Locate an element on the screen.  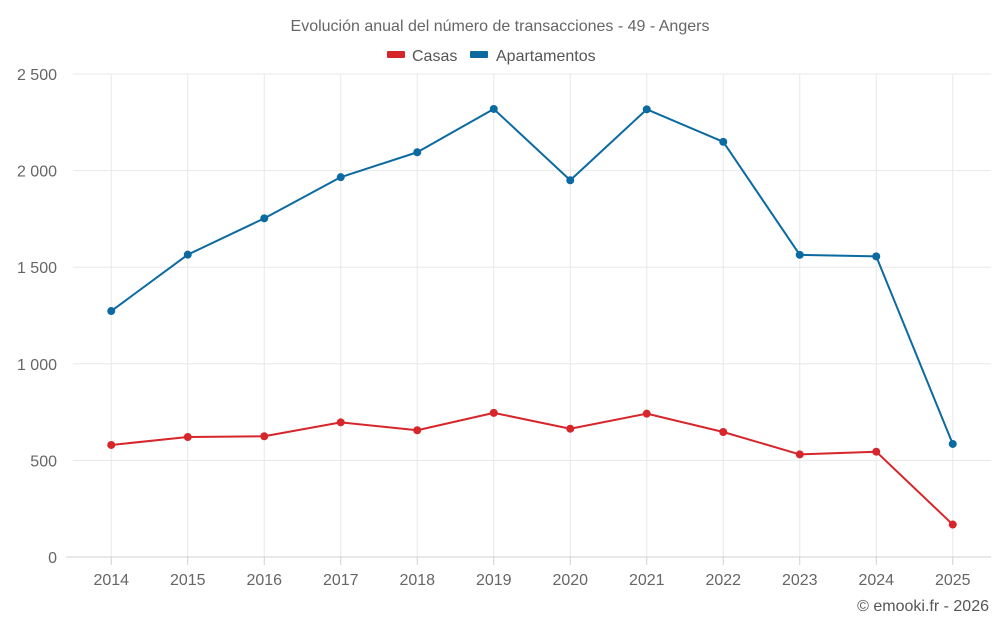
x-tick-label: 2024 is located at coordinates (876, 580).